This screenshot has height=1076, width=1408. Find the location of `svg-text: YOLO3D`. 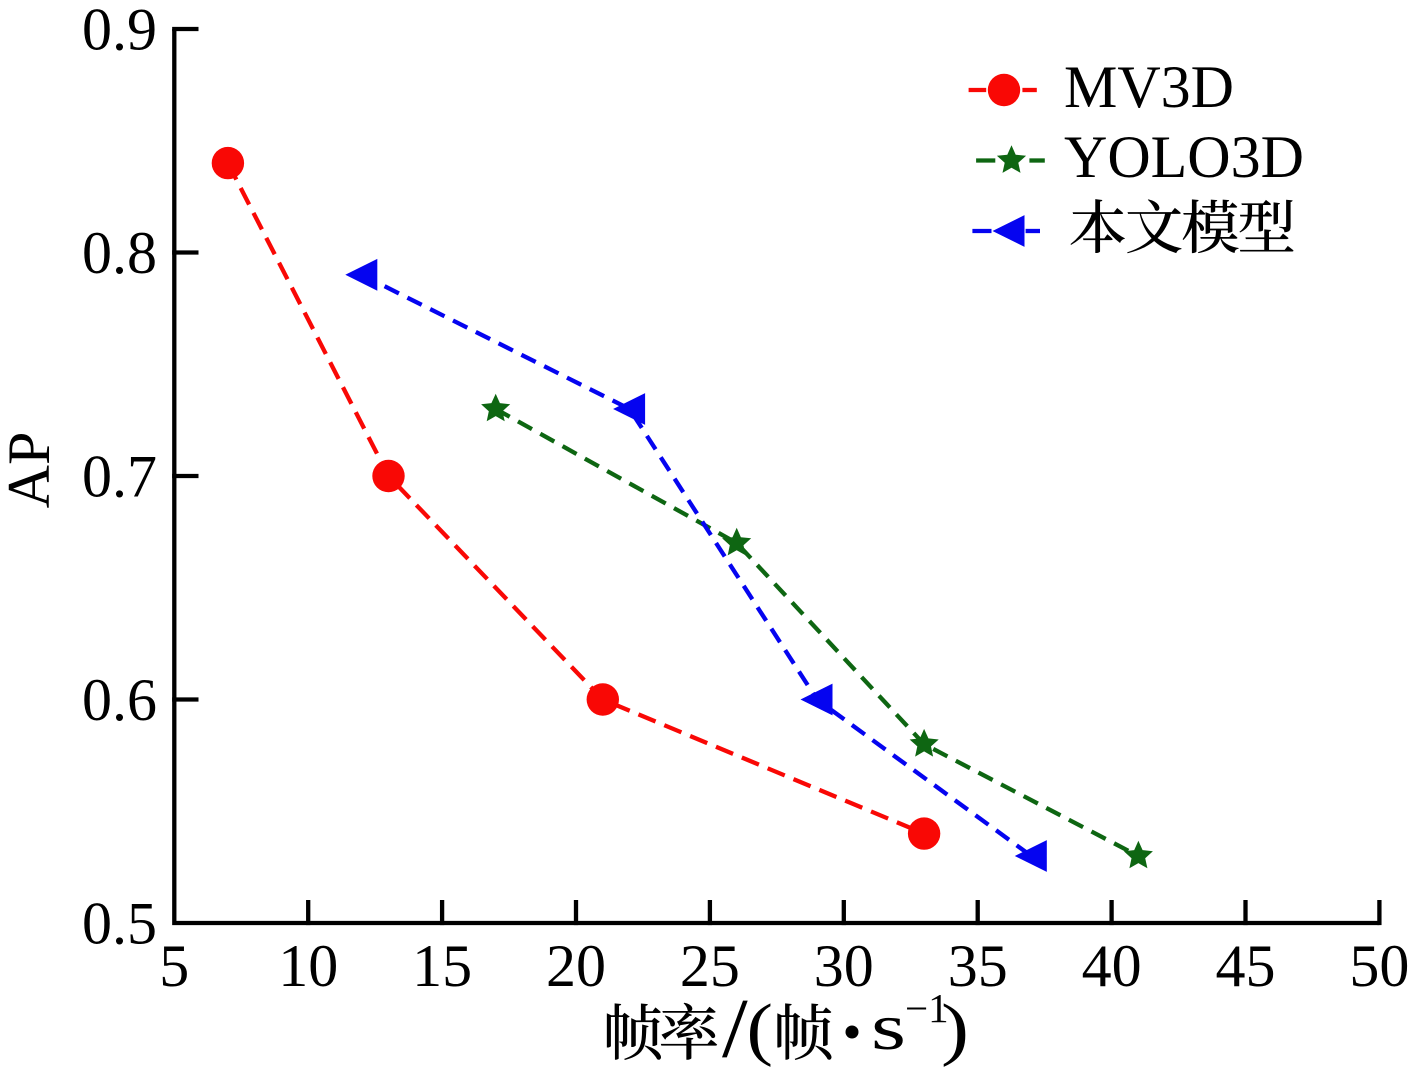

svg-text: YOLO3D is located at coordinates (1184, 157).